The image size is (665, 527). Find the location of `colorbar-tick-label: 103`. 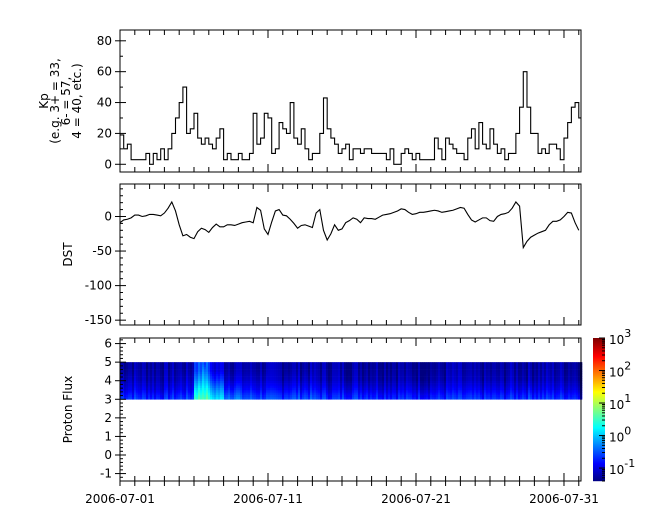

colorbar-tick-label: 103 is located at coordinates (620, 337).